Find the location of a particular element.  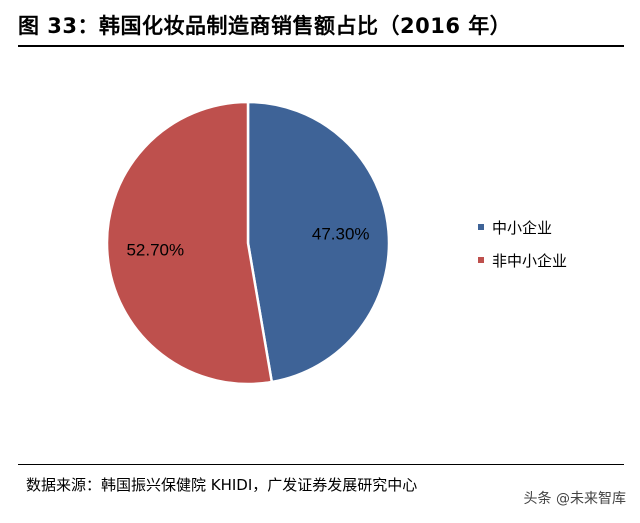

slice-label-1: 47.30% is located at coordinates (341, 234).